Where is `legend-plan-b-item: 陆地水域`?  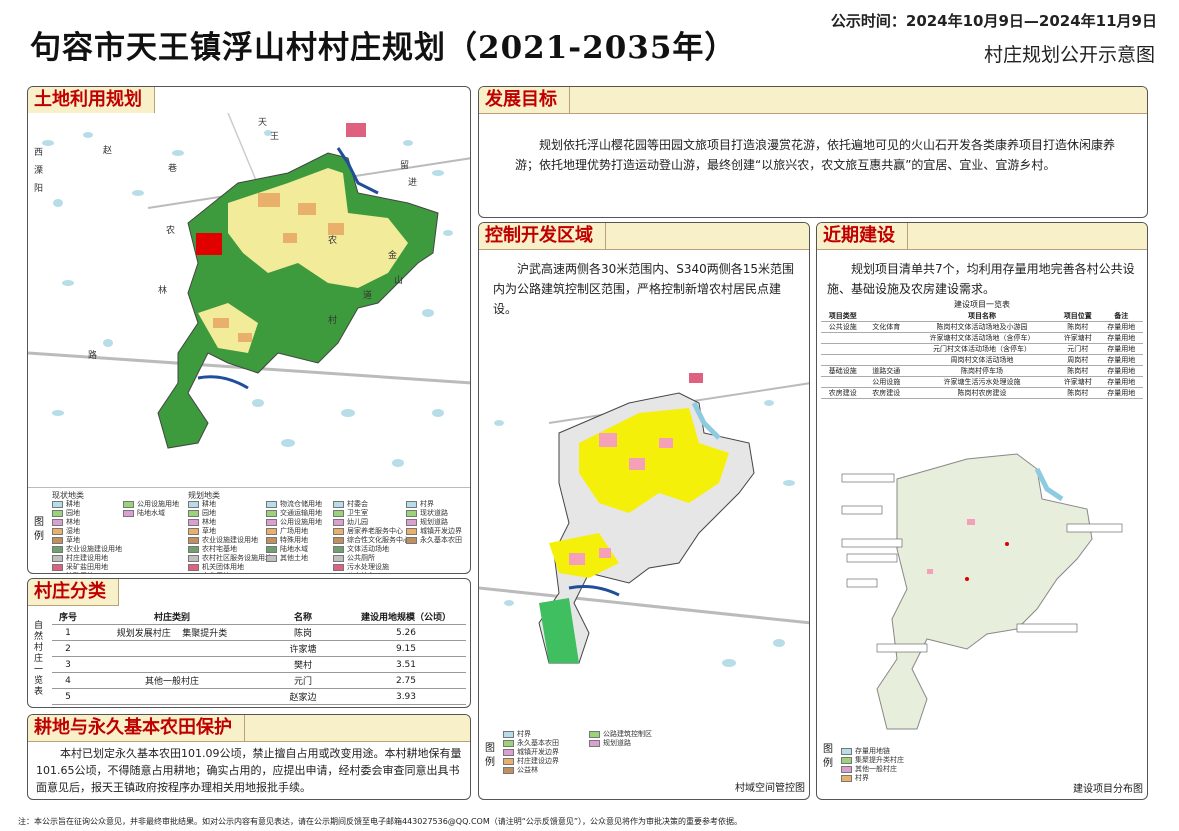 legend-plan-b-item: 陆地水域 is located at coordinates (301, 549).